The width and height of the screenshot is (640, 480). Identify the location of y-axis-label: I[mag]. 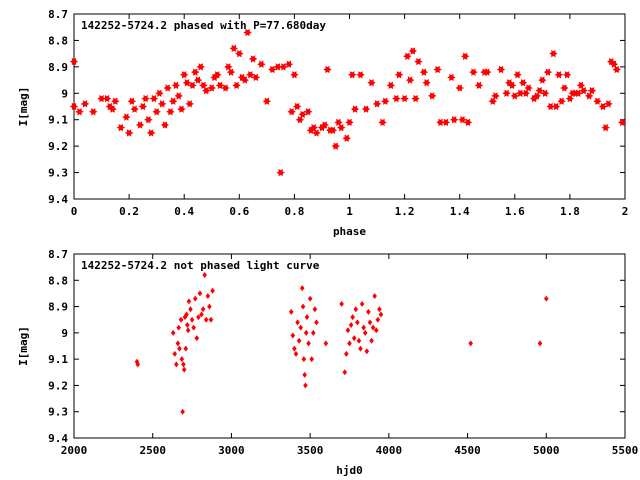
(23, 107).